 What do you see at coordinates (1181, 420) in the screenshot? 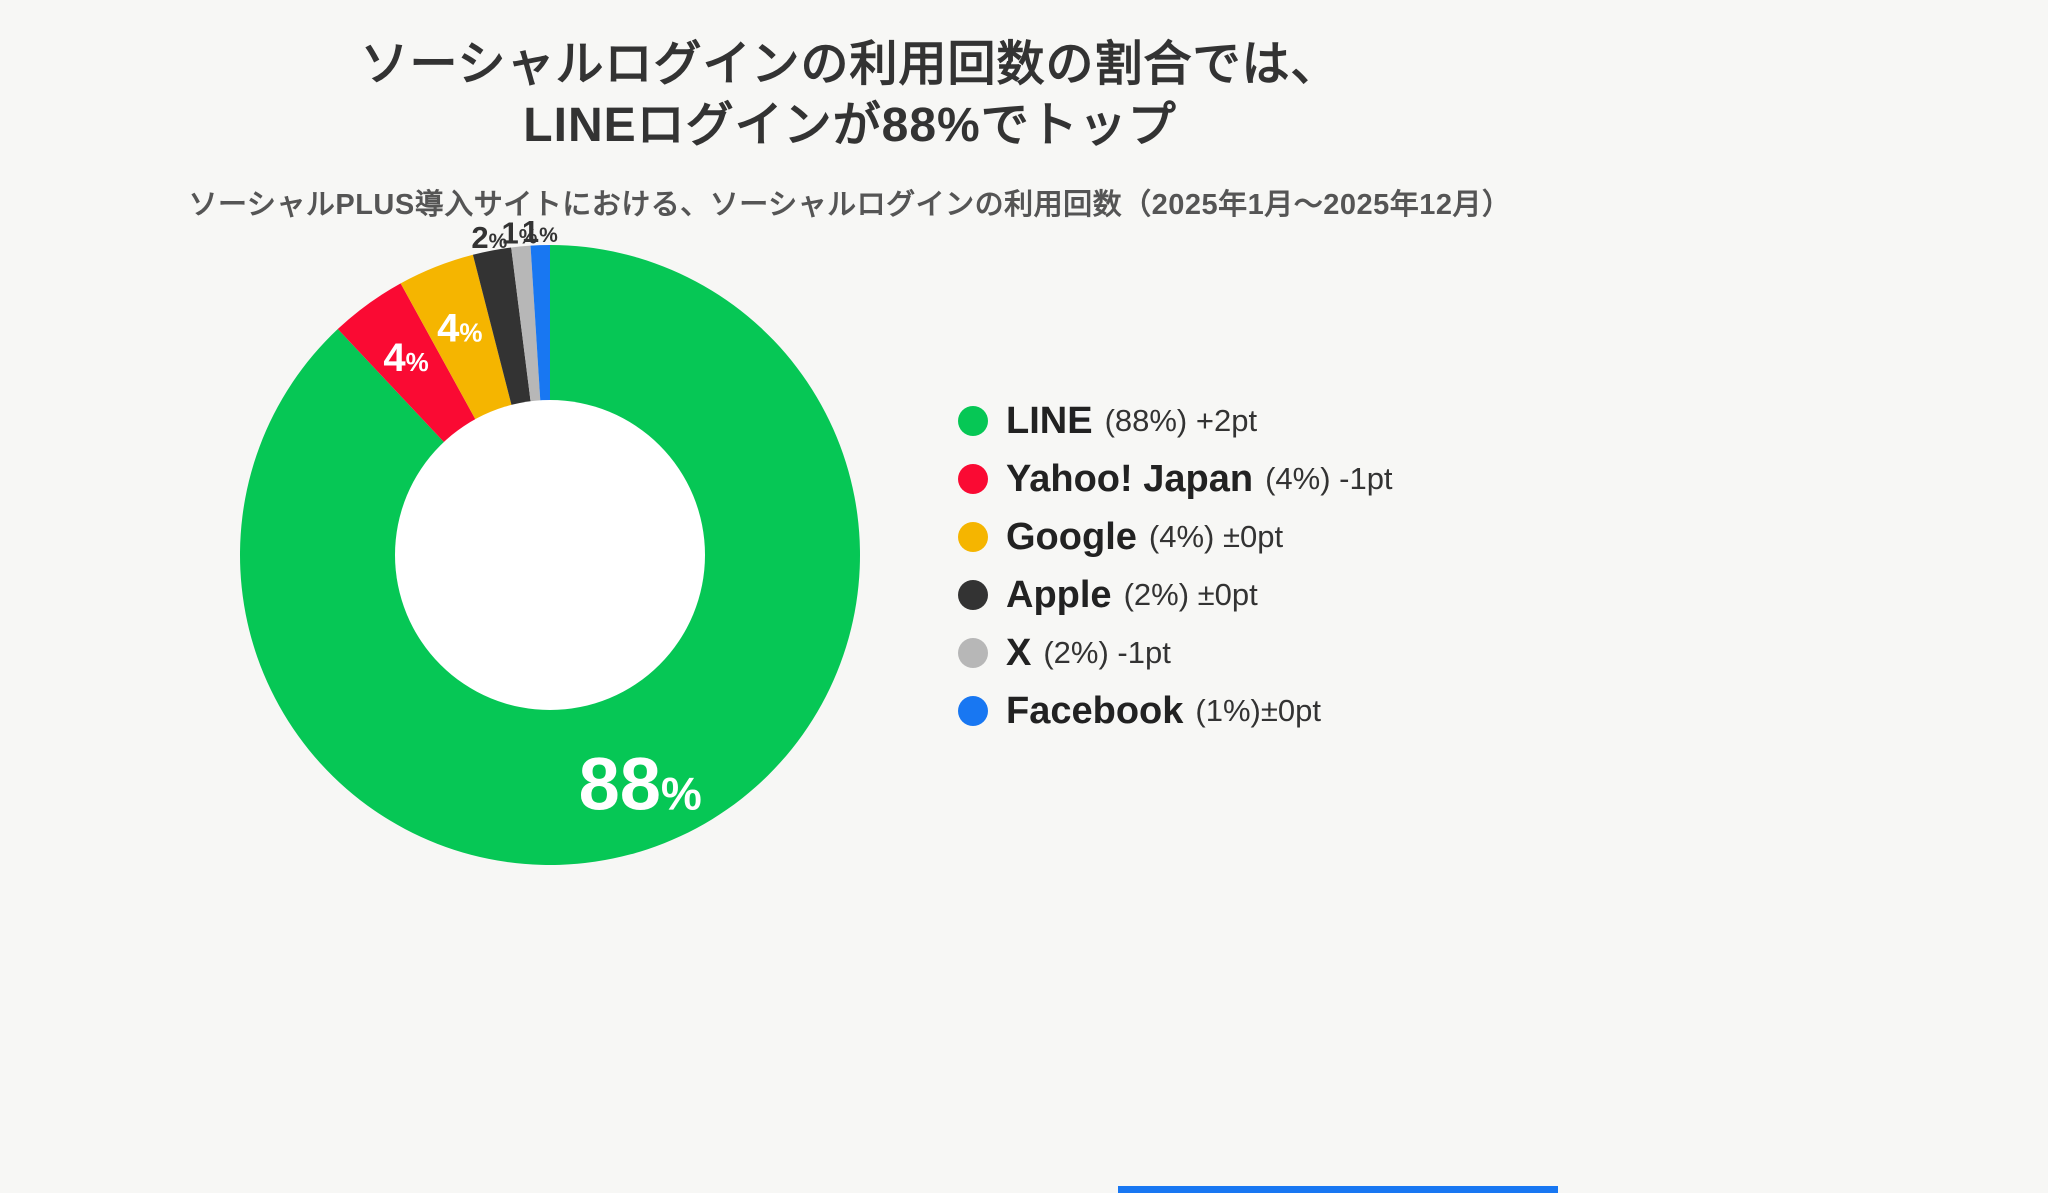
I see `legend-detail: (88%) +2pt` at bounding box center [1181, 420].